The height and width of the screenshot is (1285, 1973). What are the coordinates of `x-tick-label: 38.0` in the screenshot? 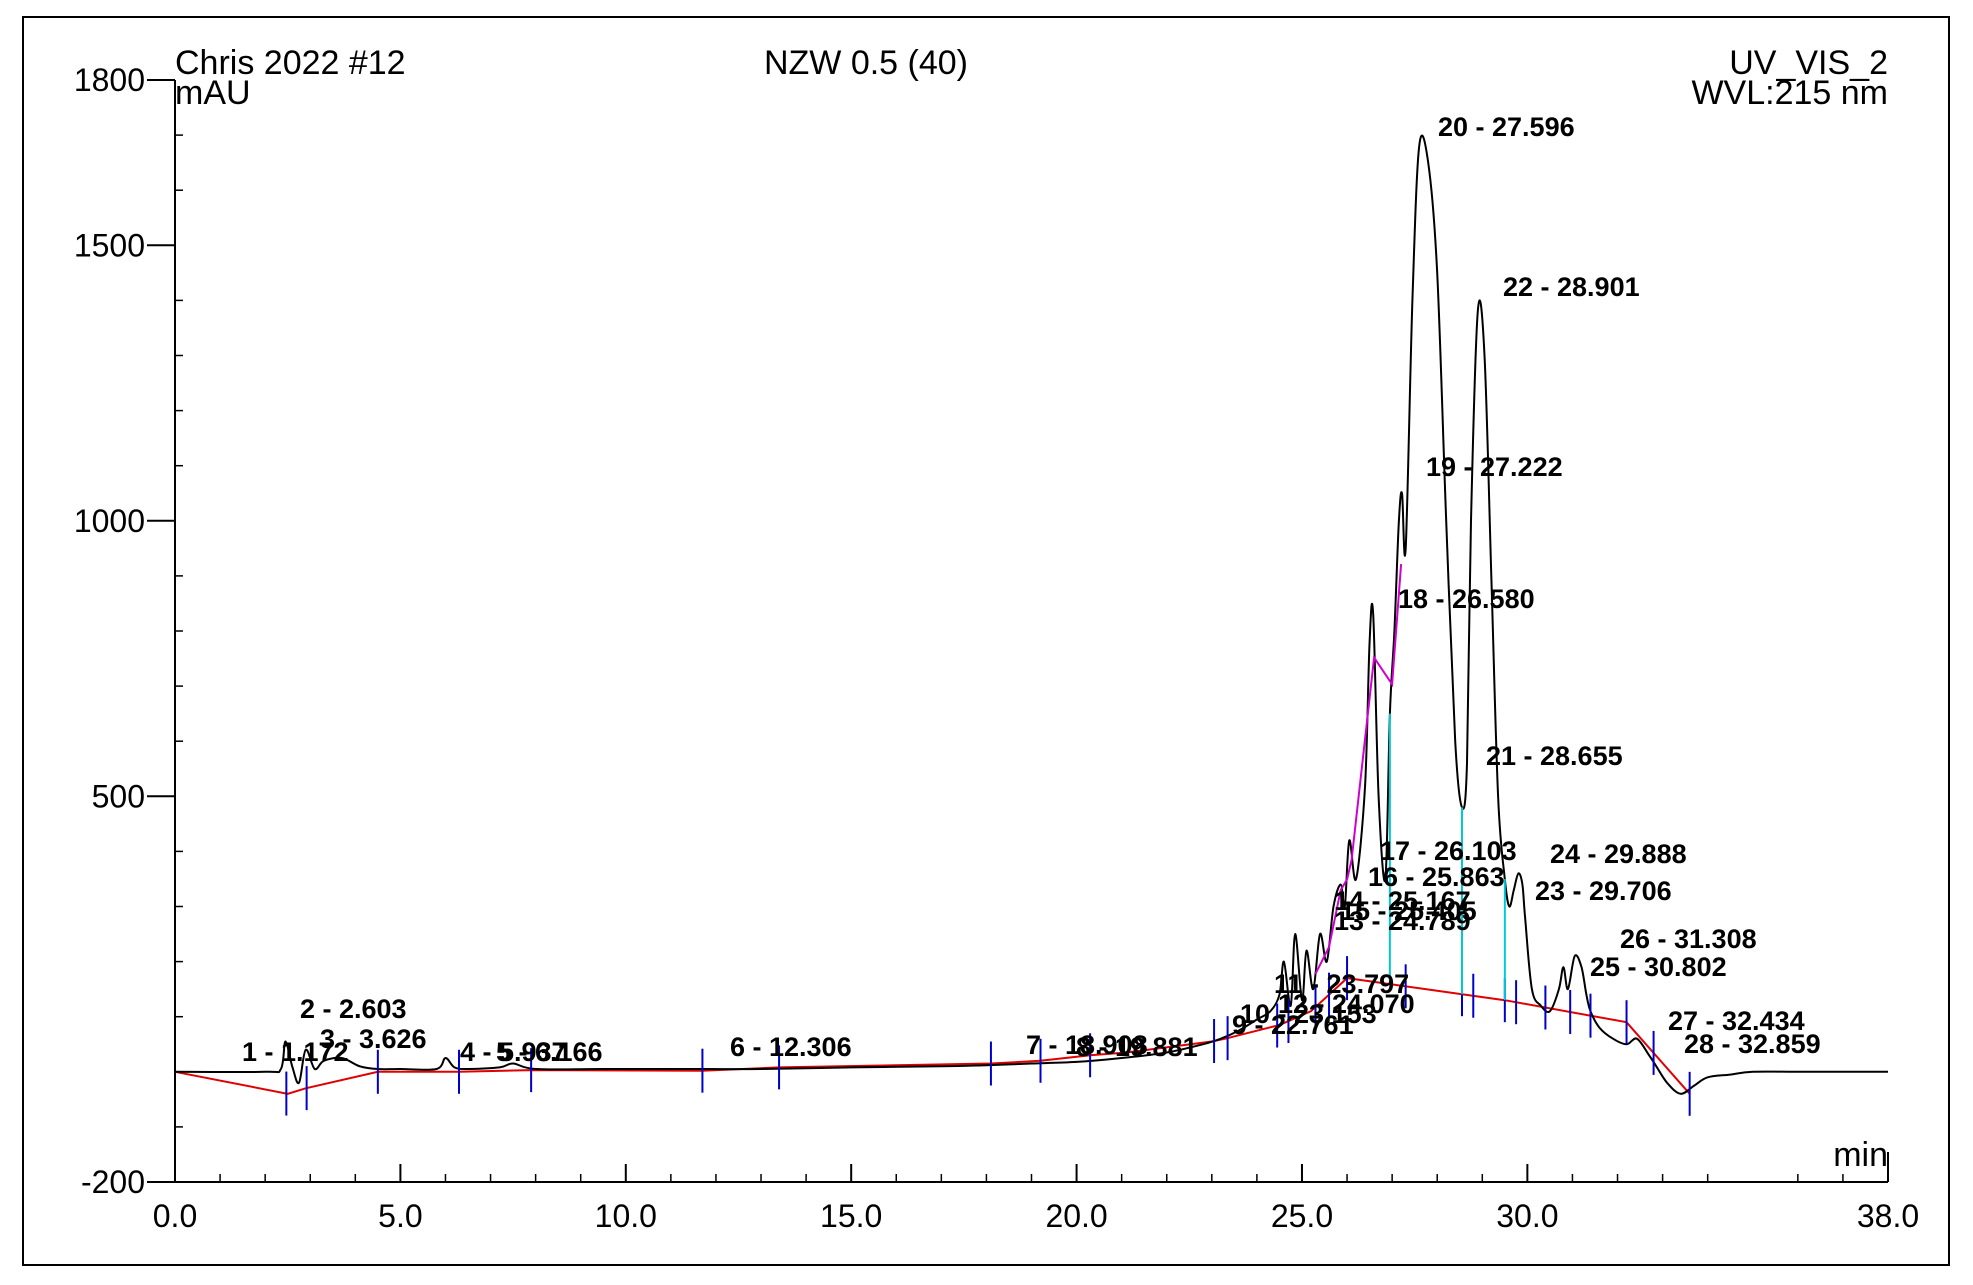 It's located at (1888, 1216).